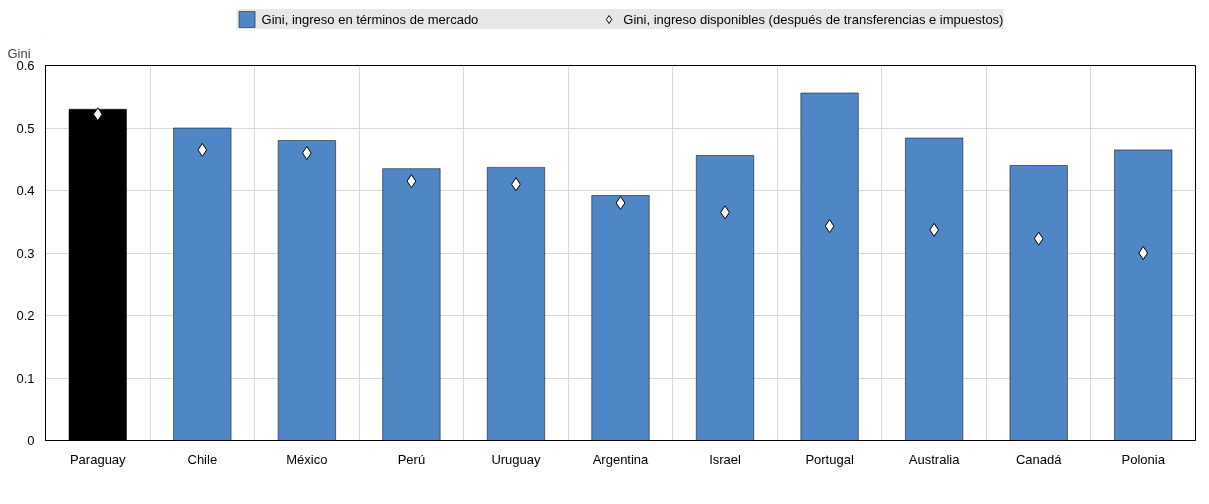 This screenshot has height=504, width=1209. Describe the element at coordinates (370, 19) in the screenshot. I see `legend-label: Gini, ingreso en términos de mercado` at that location.